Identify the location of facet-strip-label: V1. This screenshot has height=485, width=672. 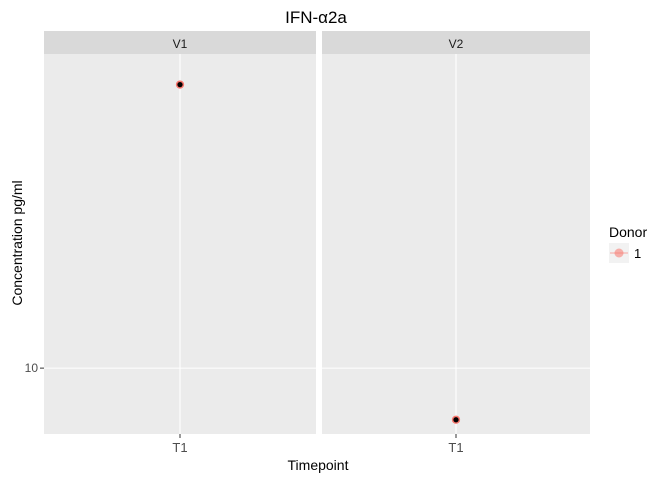
(180, 44).